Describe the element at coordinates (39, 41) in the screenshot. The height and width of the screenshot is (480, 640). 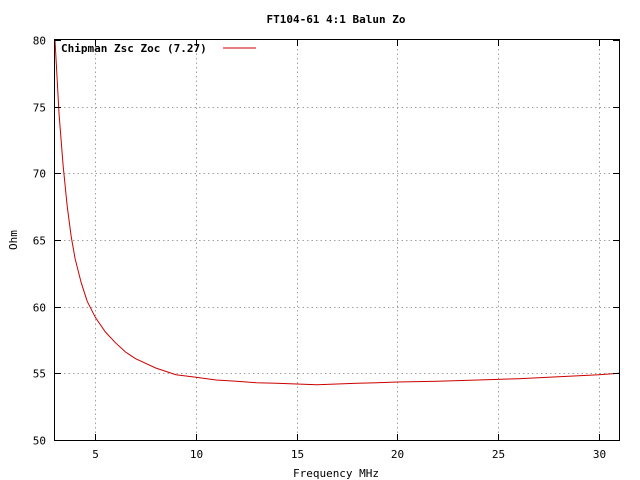
I see `y-tick-label: 80` at that location.